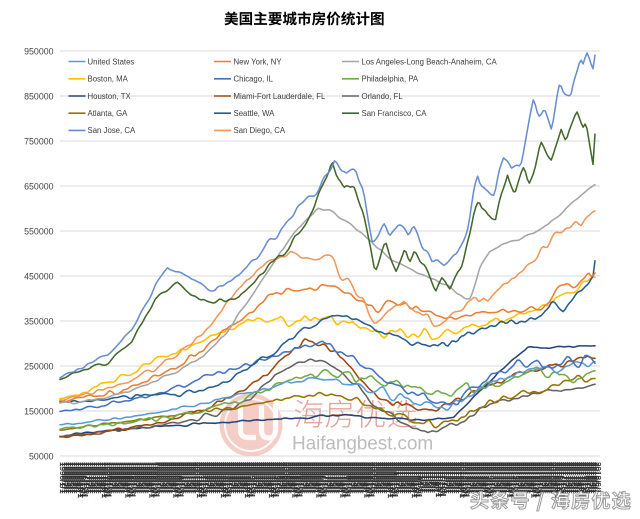  What do you see at coordinates (374, 478) in the screenshot?
I see `svg-text: 2009/2/1` at bounding box center [374, 478].